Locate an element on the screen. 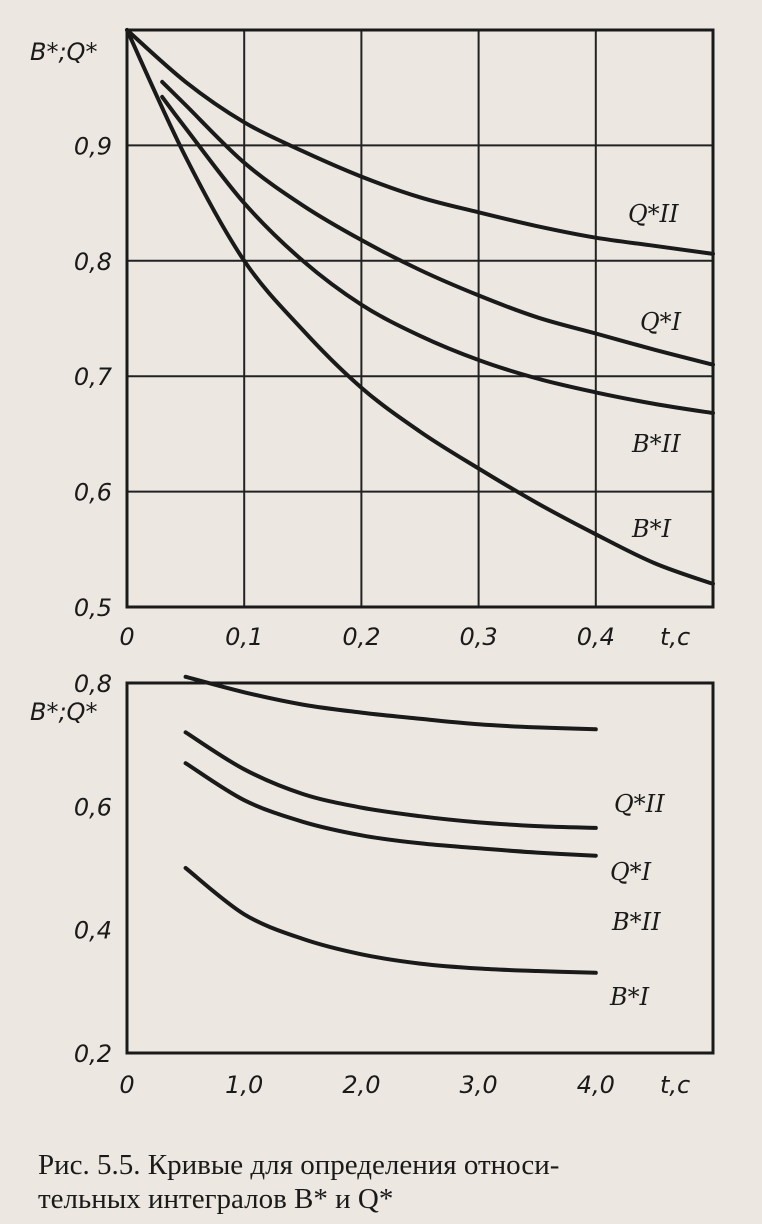 This screenshot has height=1224, width=762. bottom-series-bii-line is located at coordinates (390, 809).